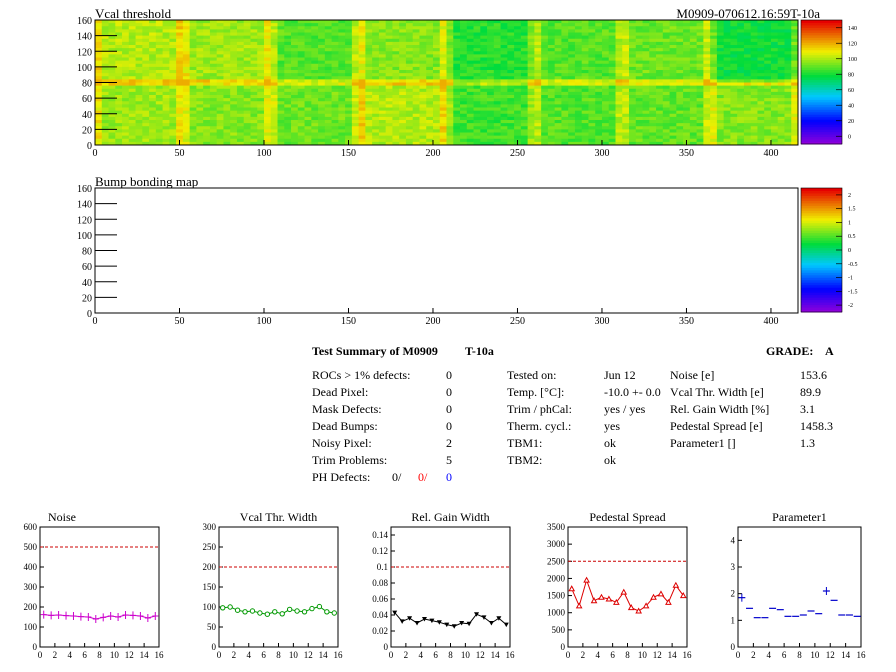 This screenshot has height=672, width=896. Describe the element at coordinates (816, 426) in the screenshot. I see `right-value-3: 1458.3` at that location.